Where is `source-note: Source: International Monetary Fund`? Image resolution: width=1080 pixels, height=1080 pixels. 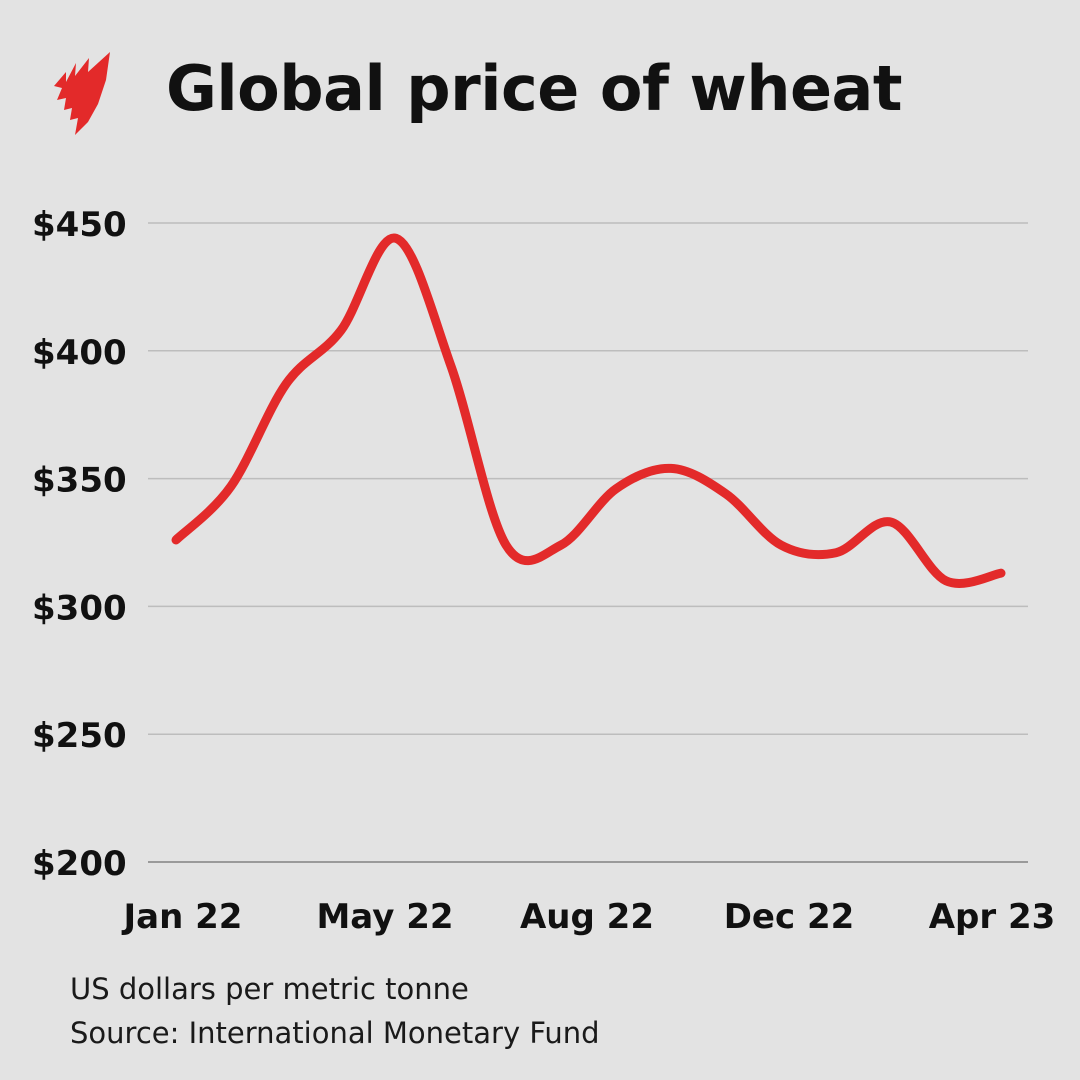 source-note: Source: International Monetary Fund is located at coordinates (335, 1033).